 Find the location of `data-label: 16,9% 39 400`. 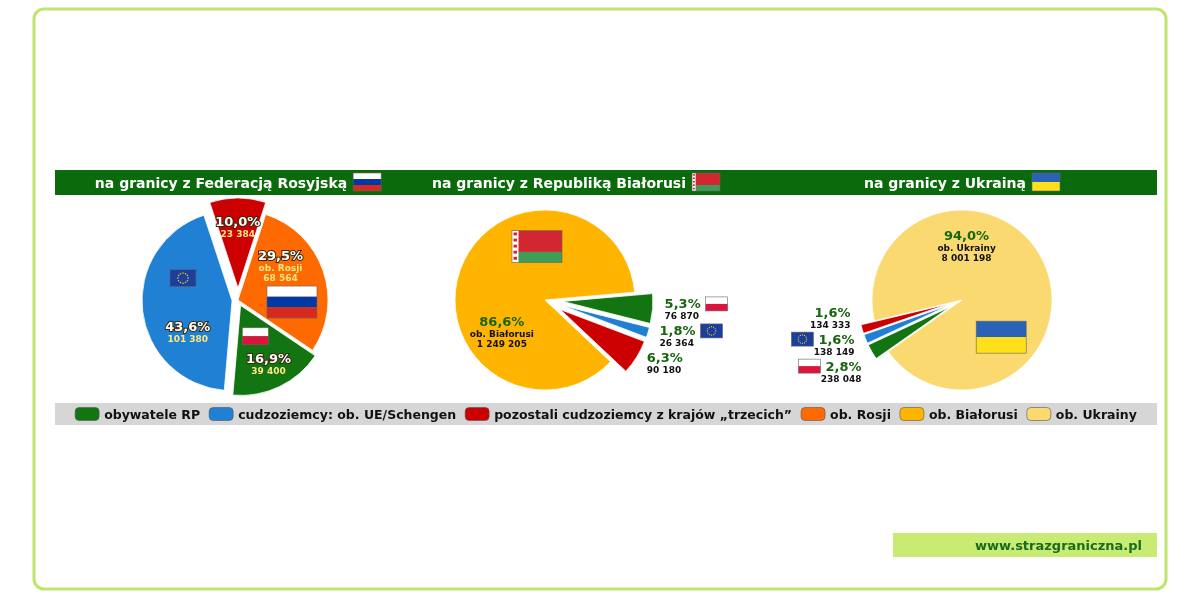

data-label: 16,9% 39 400 is located at coordinates (268, 363).